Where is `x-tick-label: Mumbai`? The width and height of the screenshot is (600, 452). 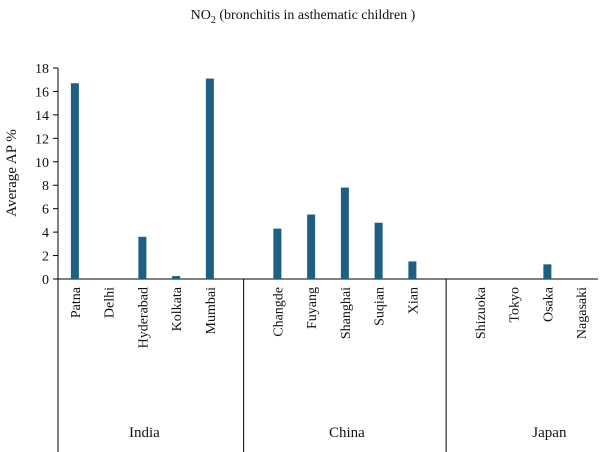 x-tick-label: Mumbai is located at coordinates (211, 311).